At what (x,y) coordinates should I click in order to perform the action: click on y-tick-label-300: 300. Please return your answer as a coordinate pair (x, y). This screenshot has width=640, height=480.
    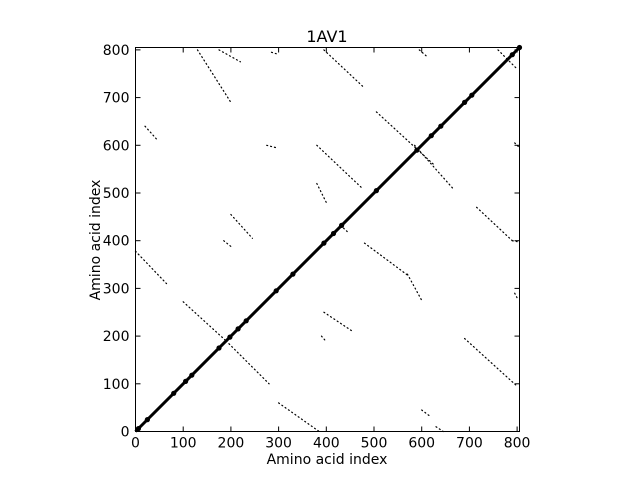
    Looking at the image, I should click on (116, 289).